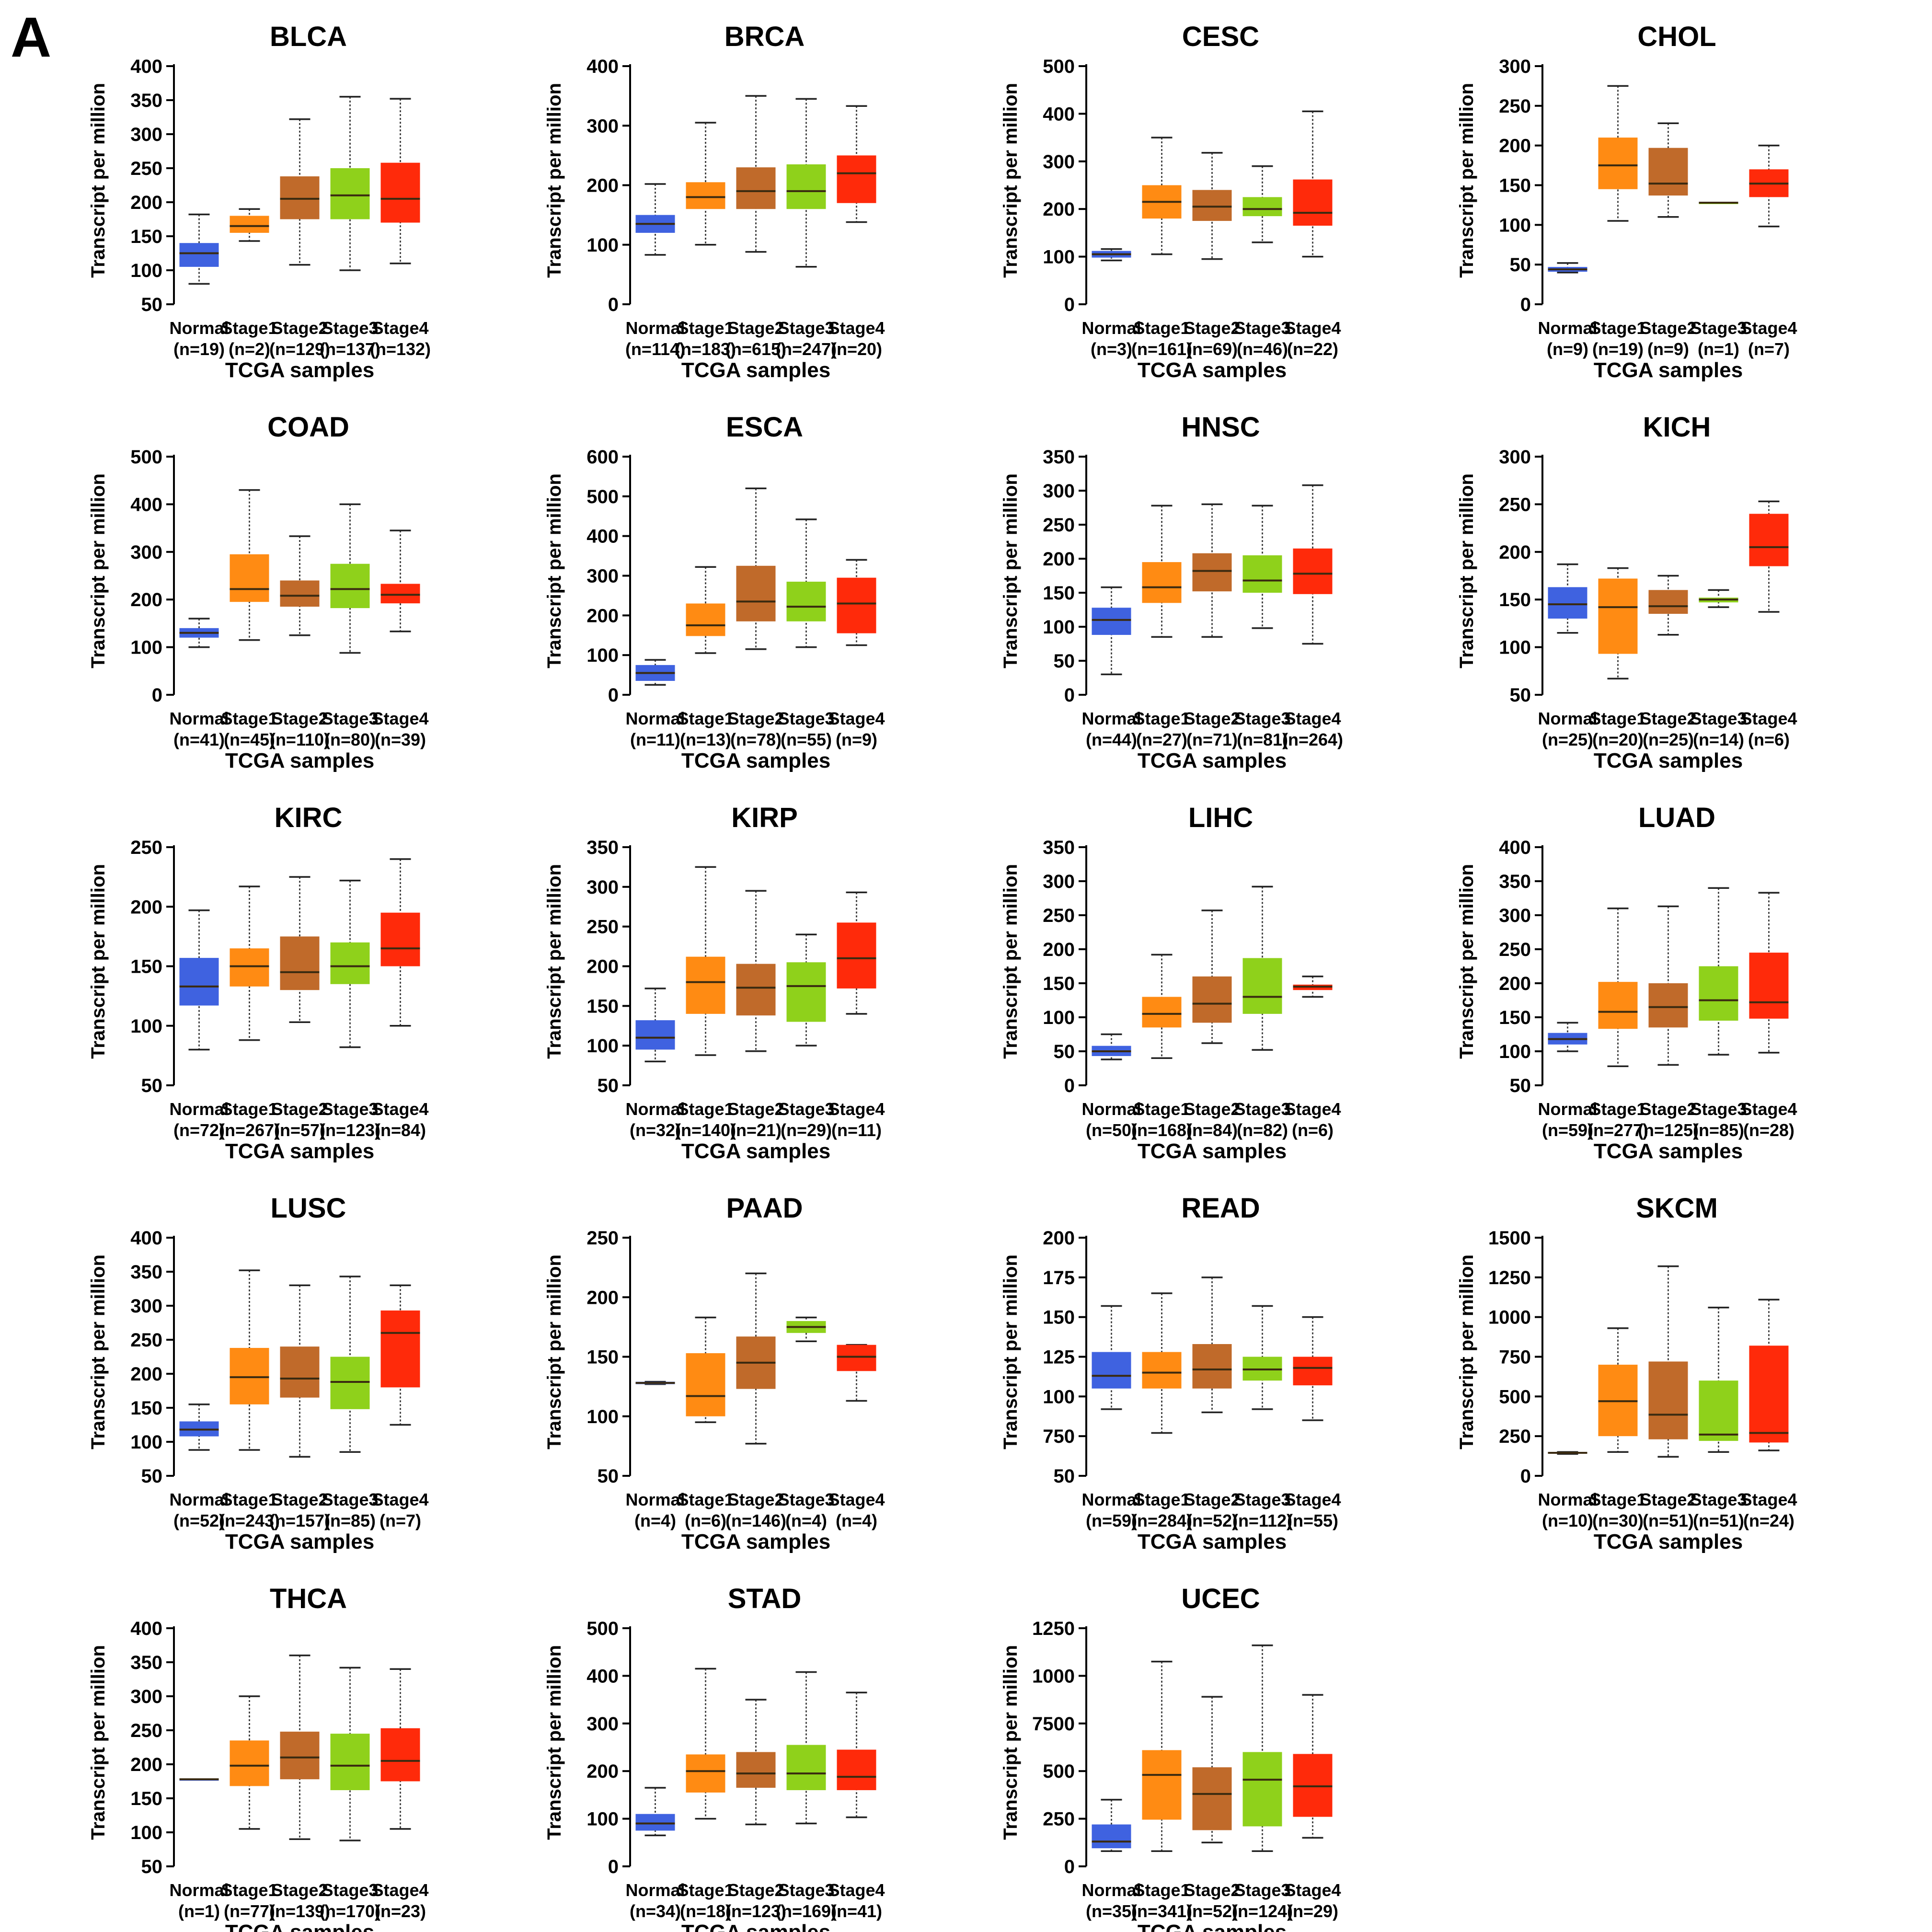 The width and height of the screenshot is (1932, 1932). Describe the element at coordinates (308, 1208) in the screenshot. I see `chart-title: LUSC` at that location.